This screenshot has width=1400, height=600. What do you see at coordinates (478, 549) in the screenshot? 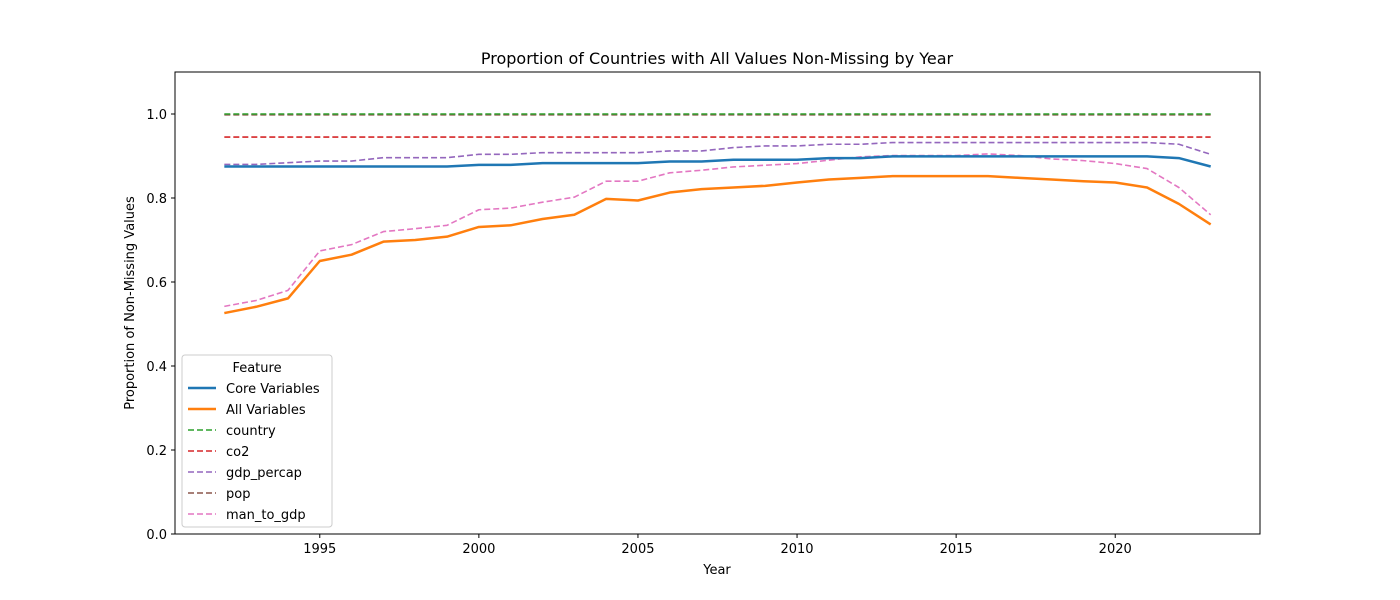
I see `x-tick-label: 2000` at bounding box center [478, 549].